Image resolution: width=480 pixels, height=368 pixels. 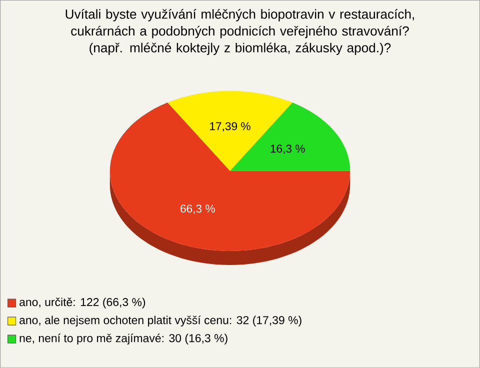 I want to click on data-label: 17,39 %, so click(x=230, y=127).